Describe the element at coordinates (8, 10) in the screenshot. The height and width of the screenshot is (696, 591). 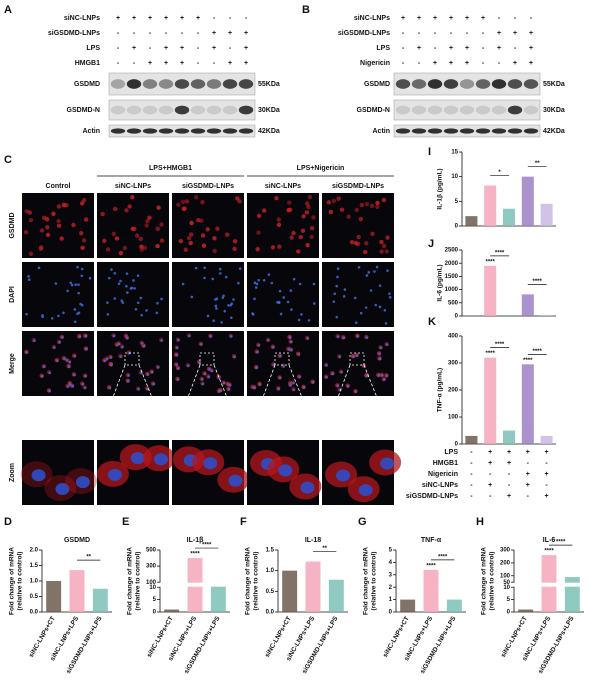
I see `panel-letter: A` at that location.